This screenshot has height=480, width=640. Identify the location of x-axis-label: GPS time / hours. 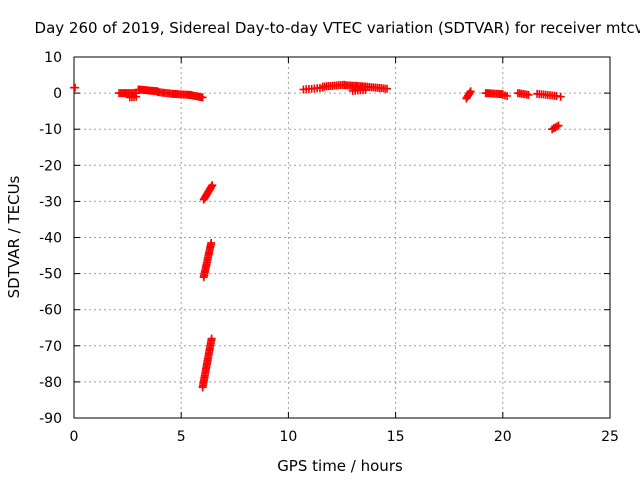
(340, 466).